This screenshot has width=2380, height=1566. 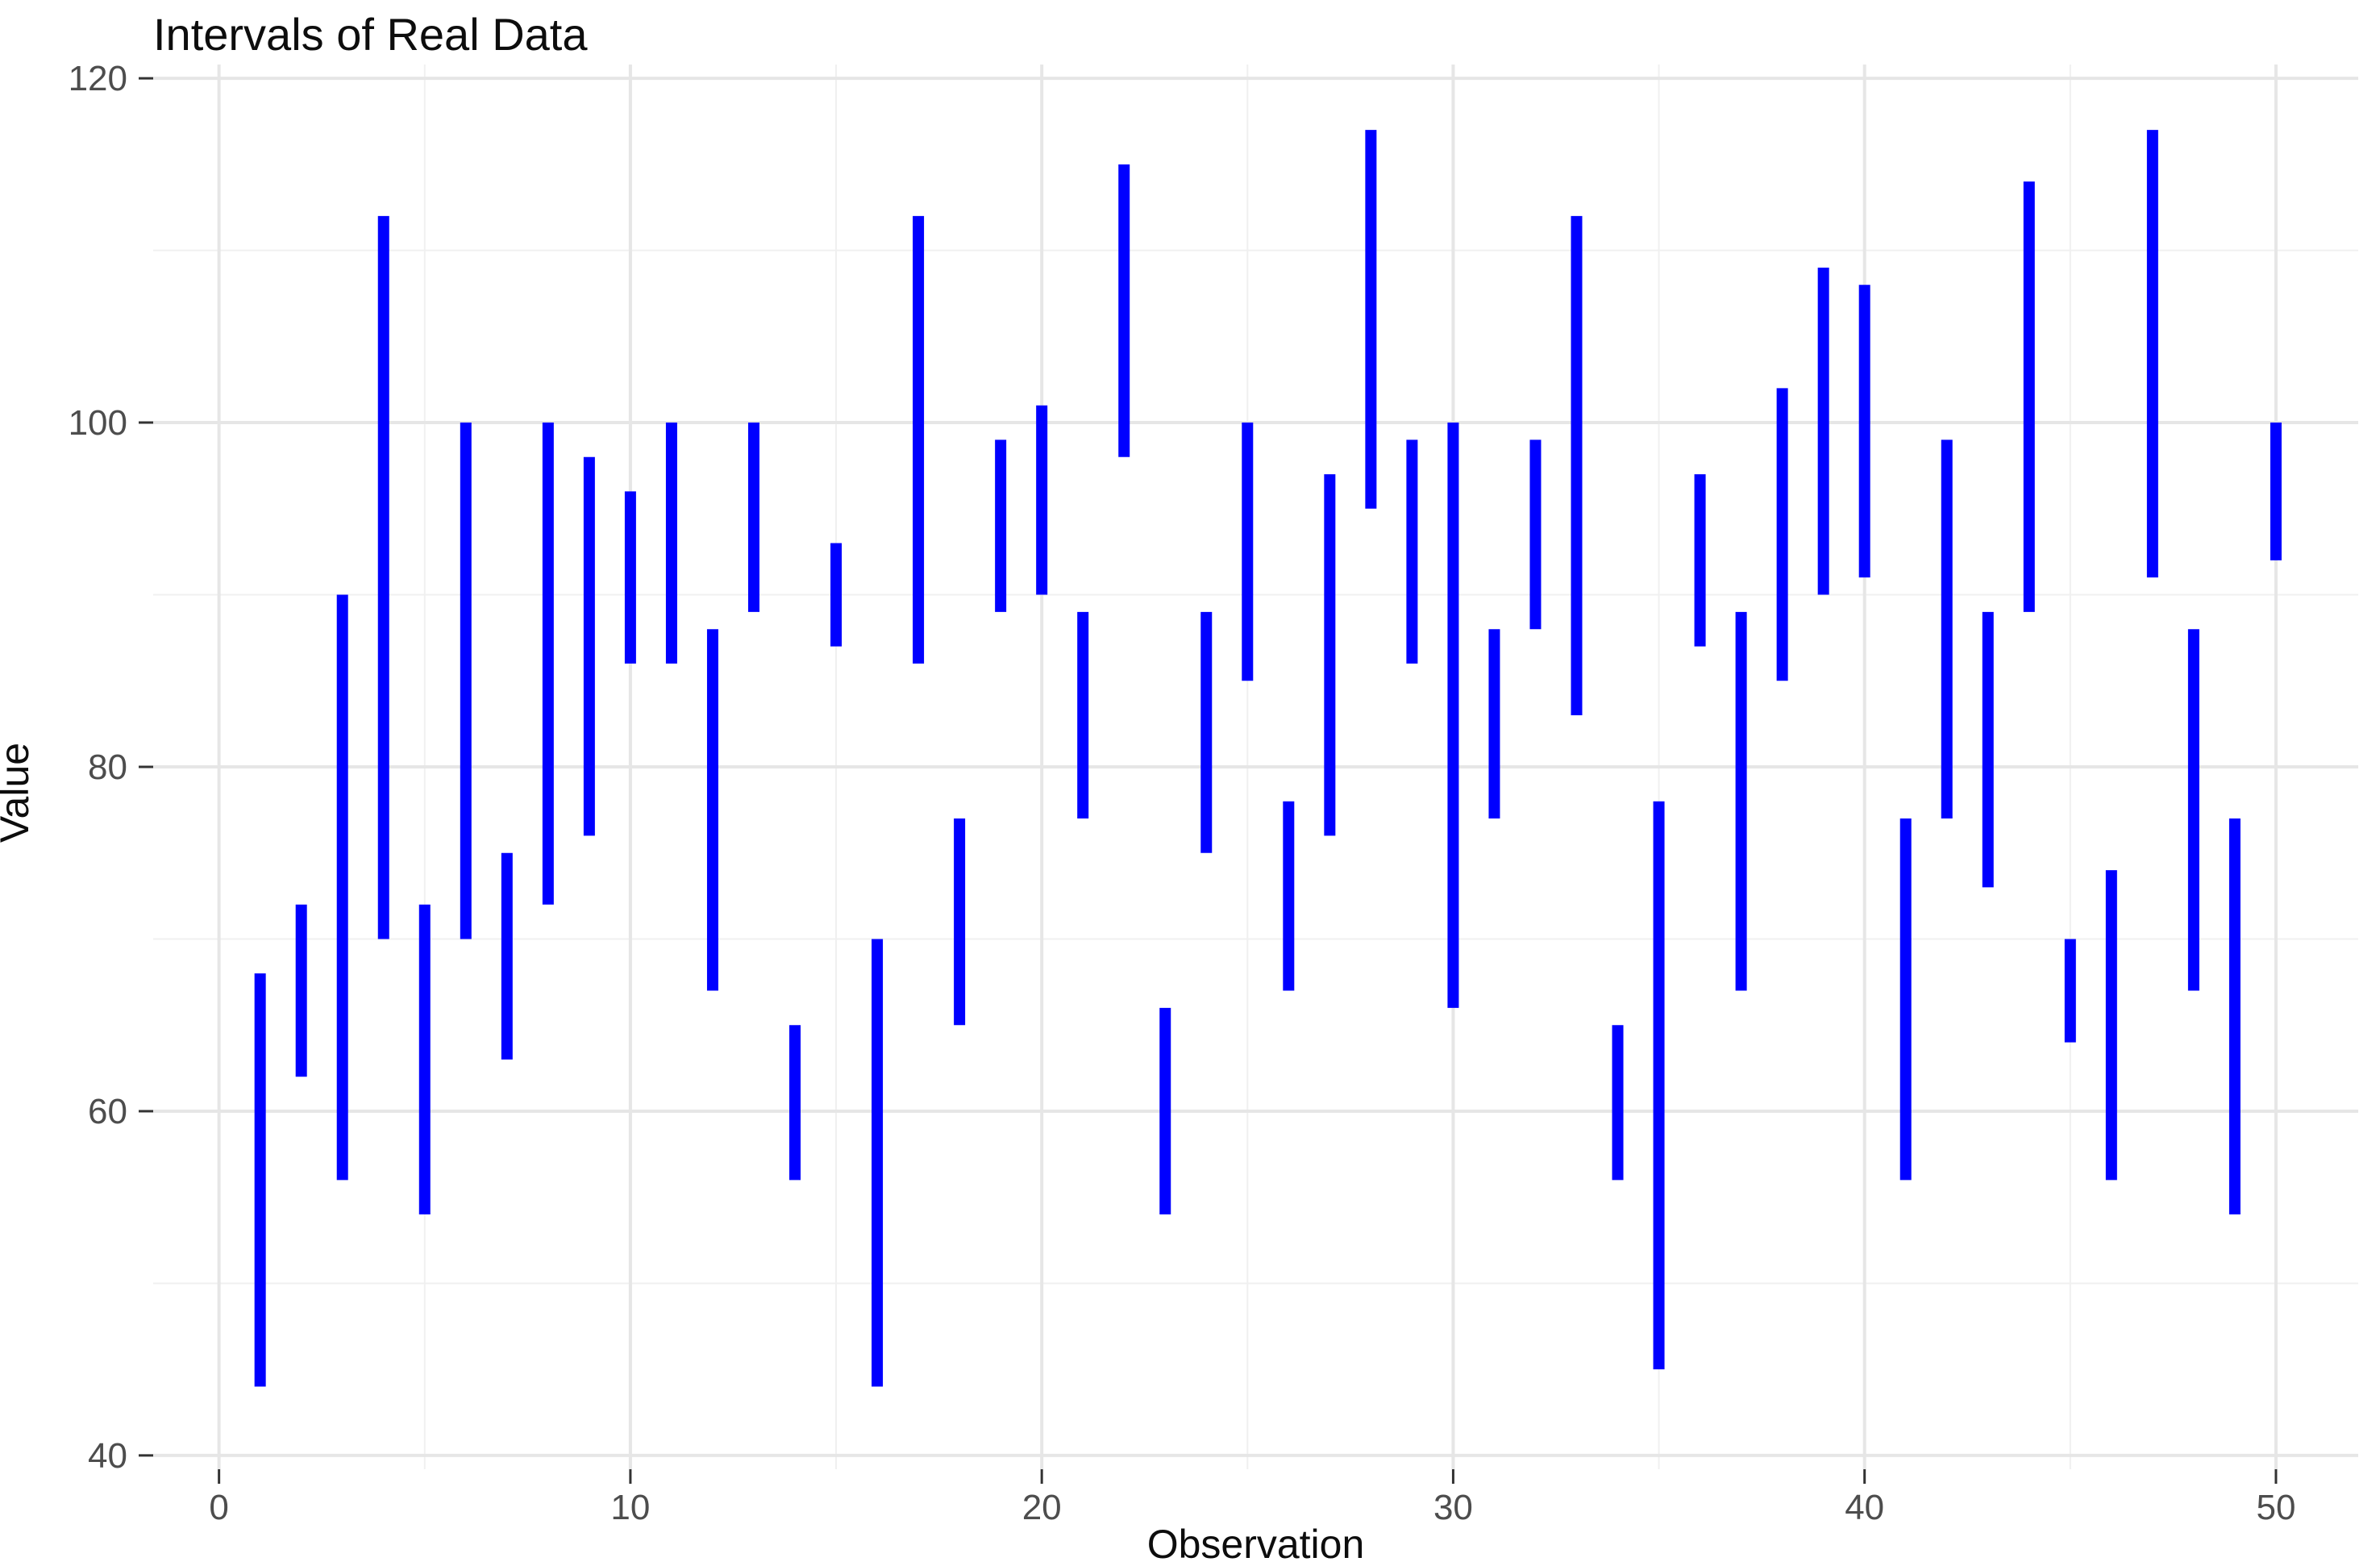 I want to click on y-tick-label: 60, so click(x=107, y=1111).